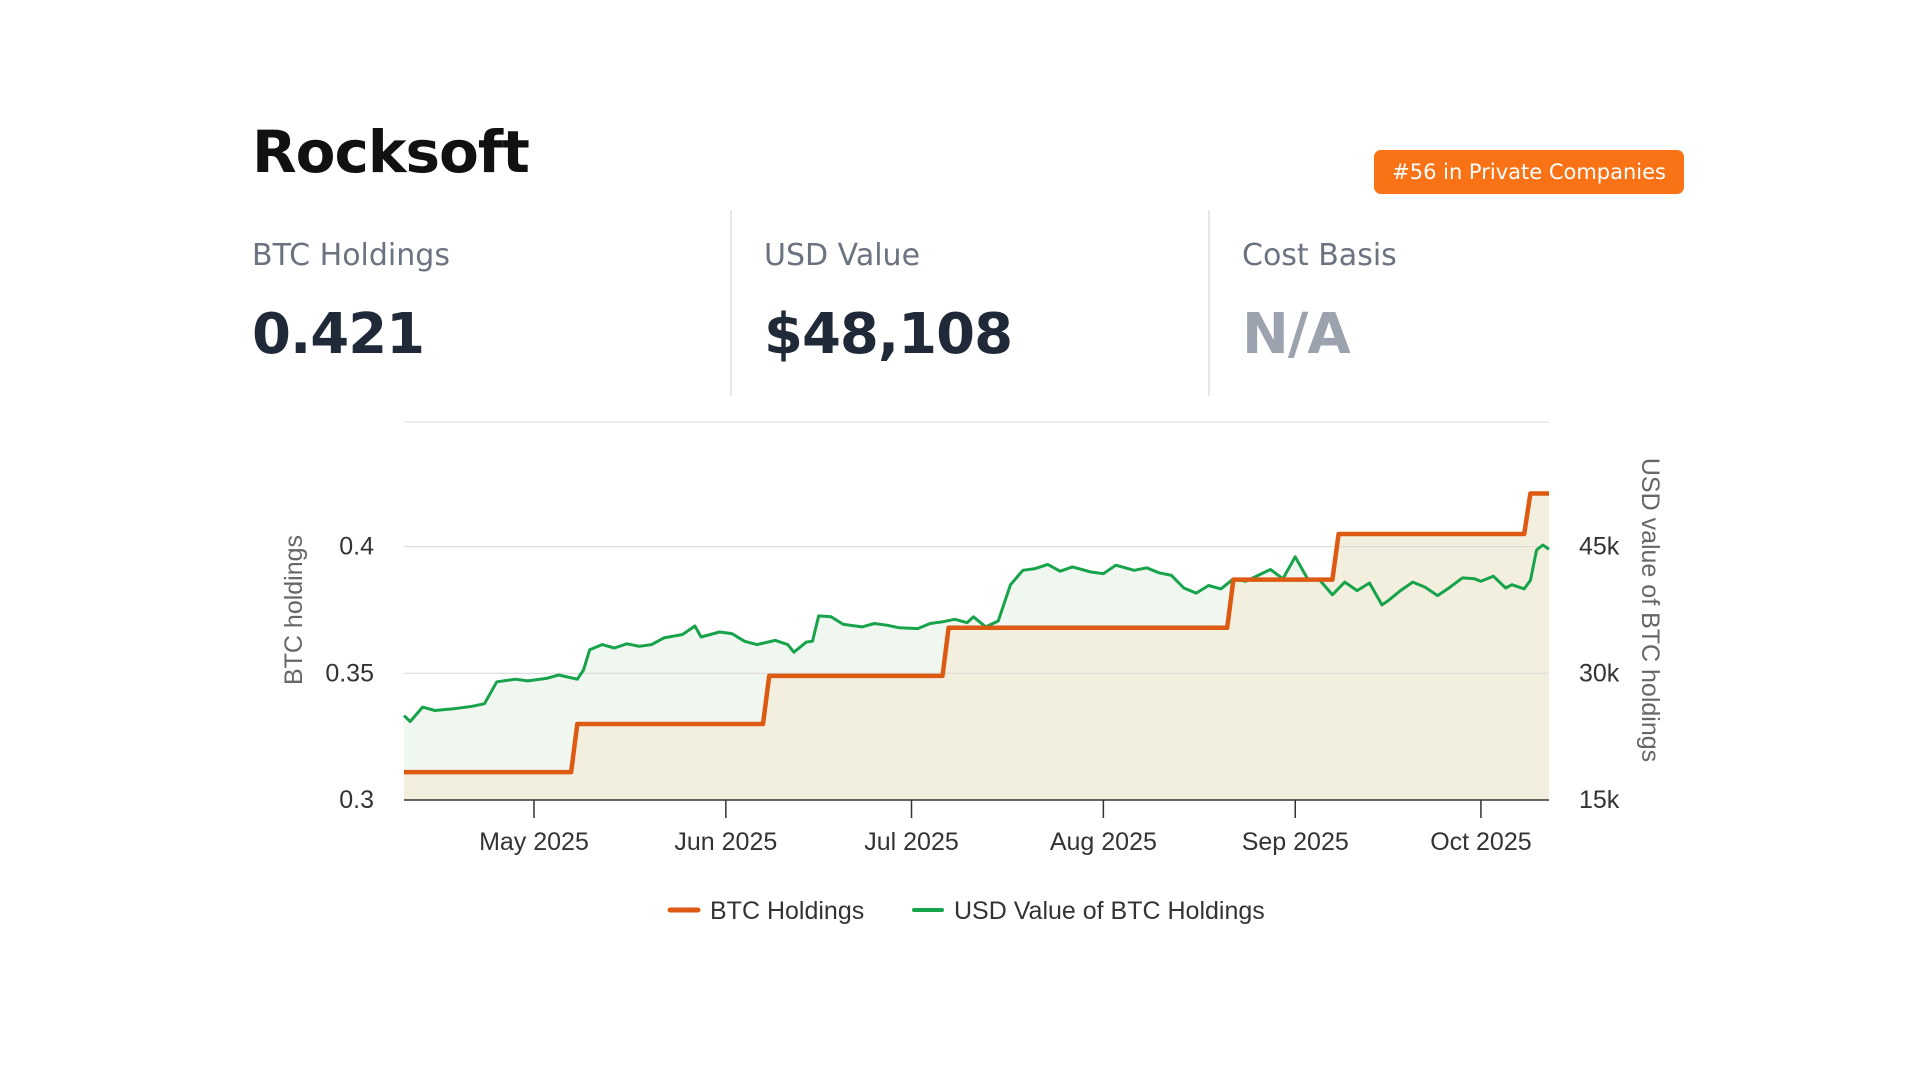 The height and width of the screenshot is (1080, 1920). I want to click on y-left-tick-label: 0.35, so click(349, 673).